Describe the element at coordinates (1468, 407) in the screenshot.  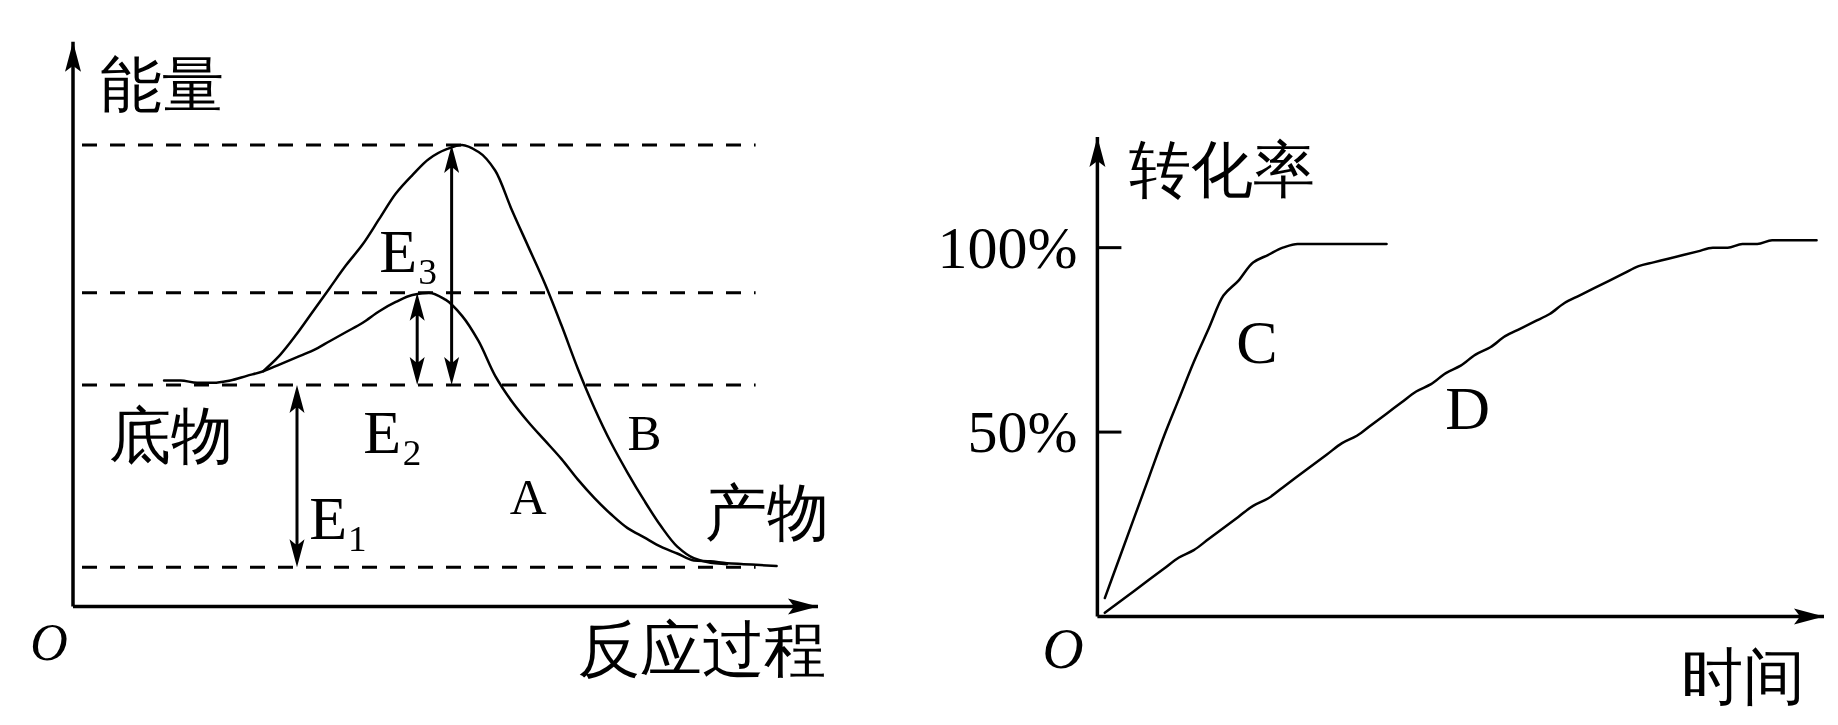
I see `series-label: D` at that location.